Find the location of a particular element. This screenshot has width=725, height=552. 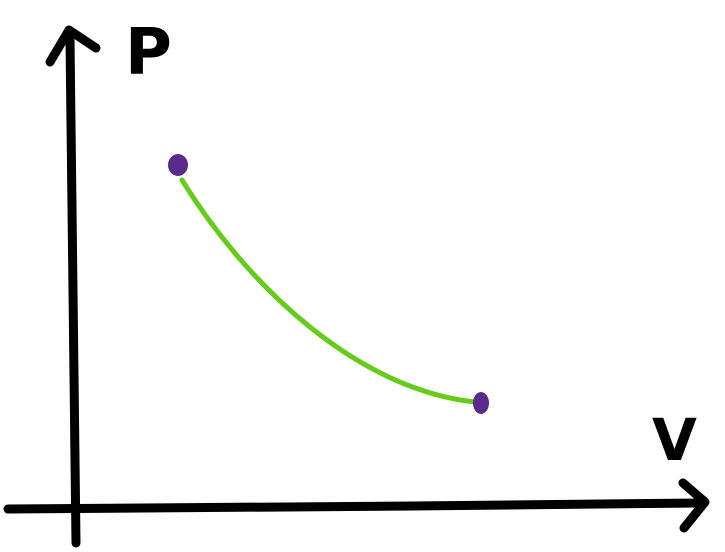

end-point is located at coordinates (481, 403).